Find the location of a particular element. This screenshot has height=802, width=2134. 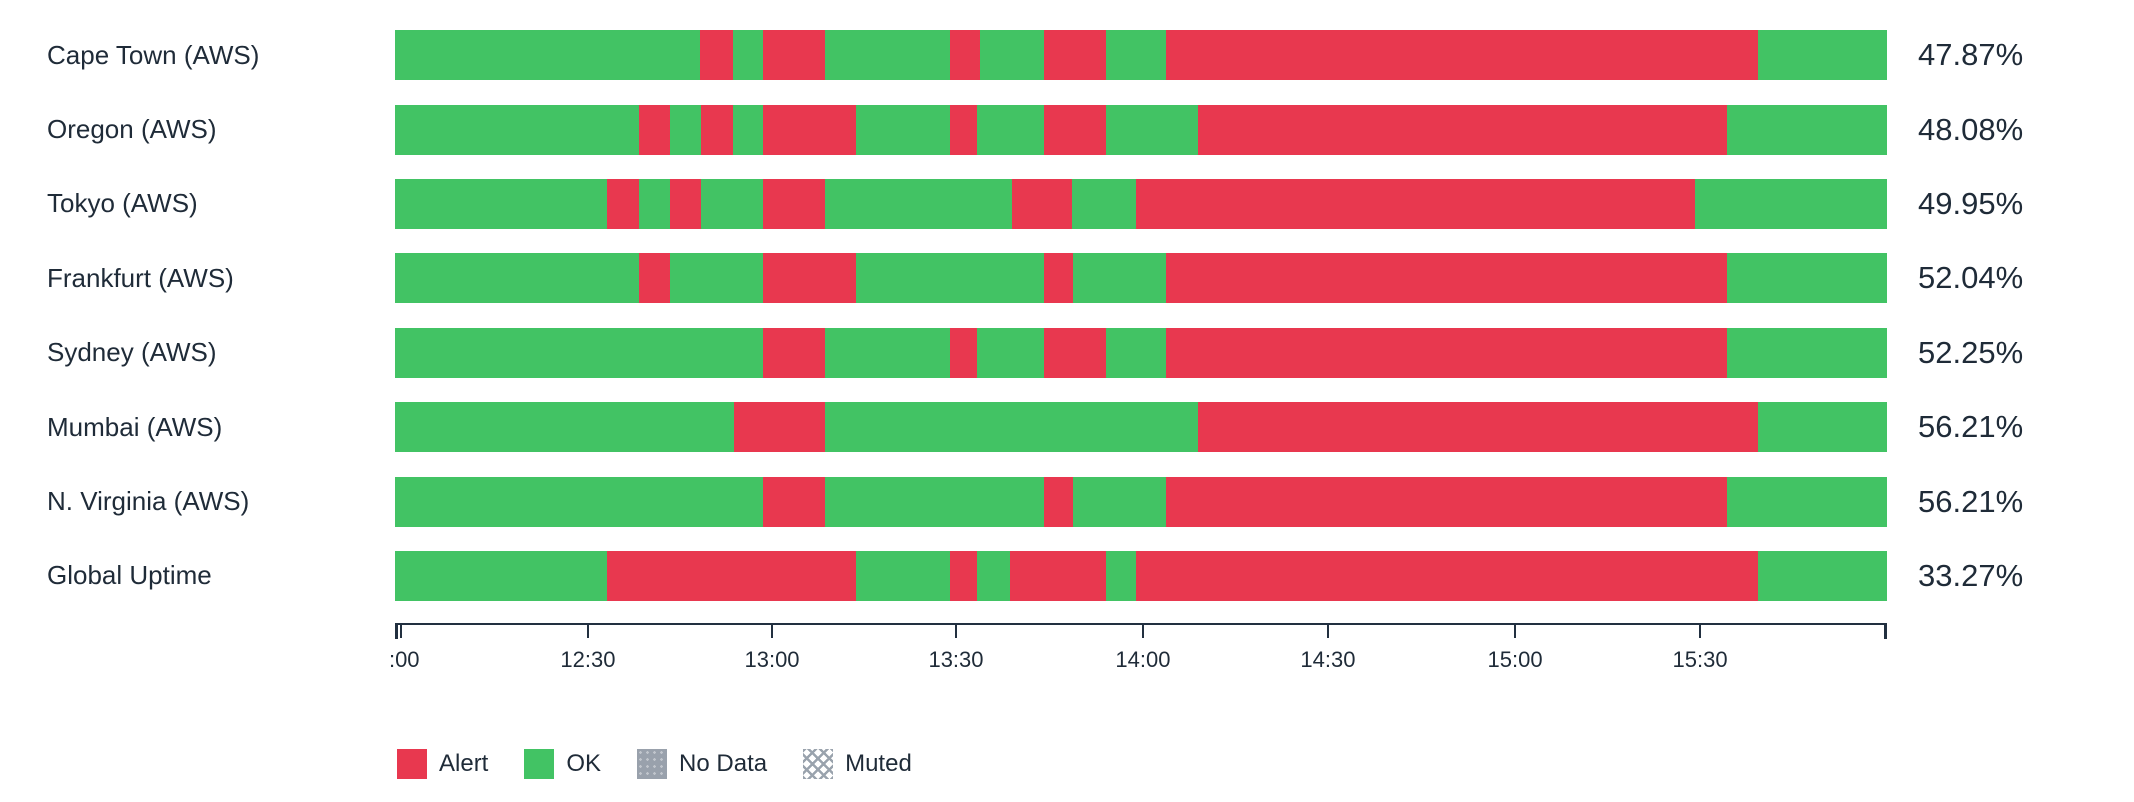

tick-label: 14:00 is located at coordinates (1143, 660).